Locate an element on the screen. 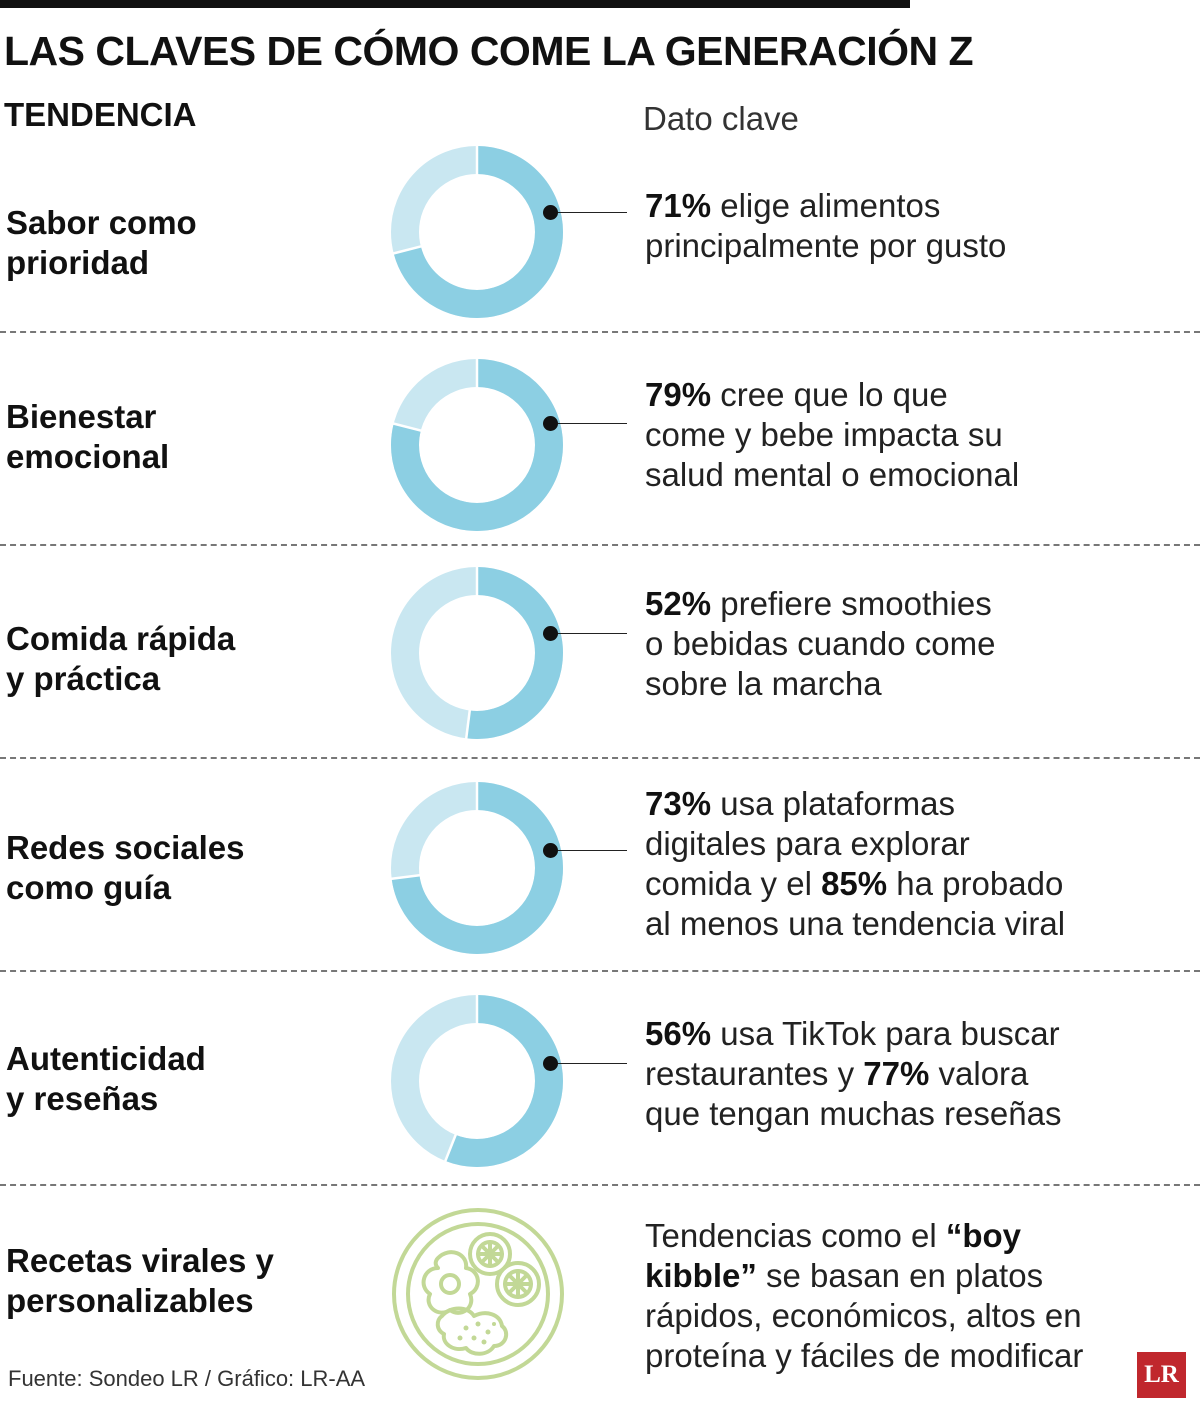  food-bowl-icon is located at coordinates (478, 1294).